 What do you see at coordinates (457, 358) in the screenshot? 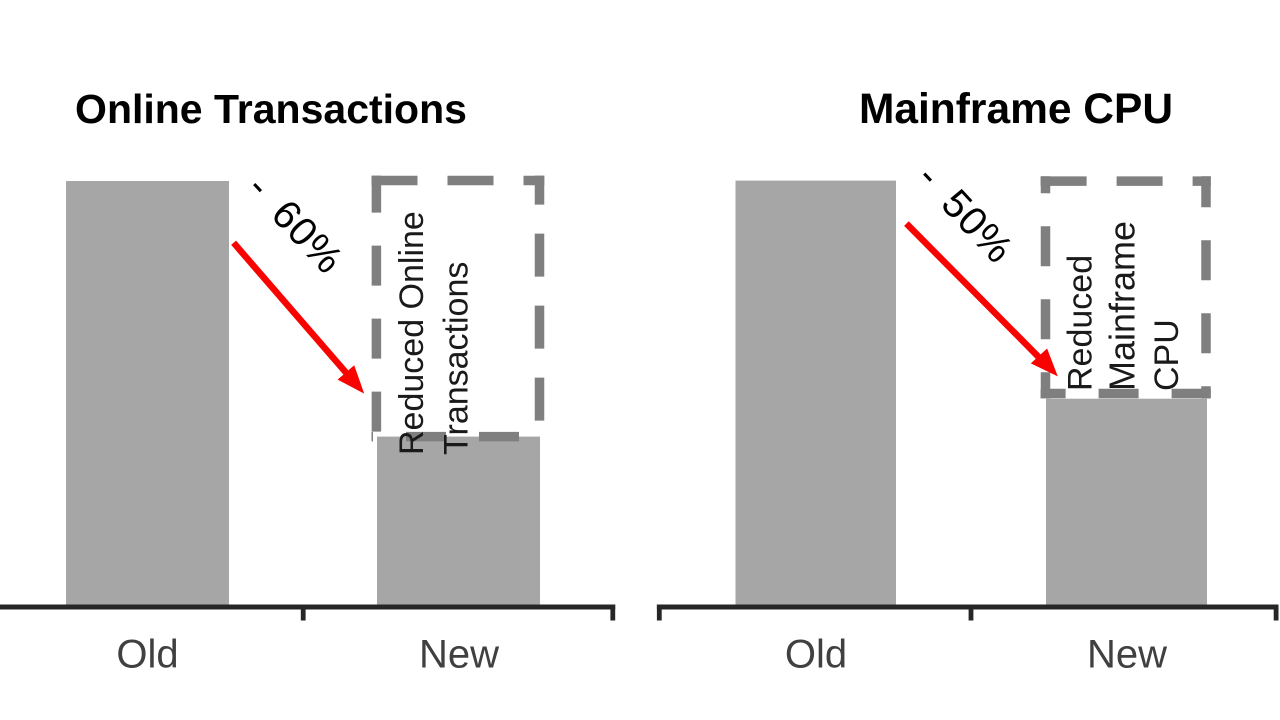
I see `svg-text: Transactions` at bounding box center [457, 358].